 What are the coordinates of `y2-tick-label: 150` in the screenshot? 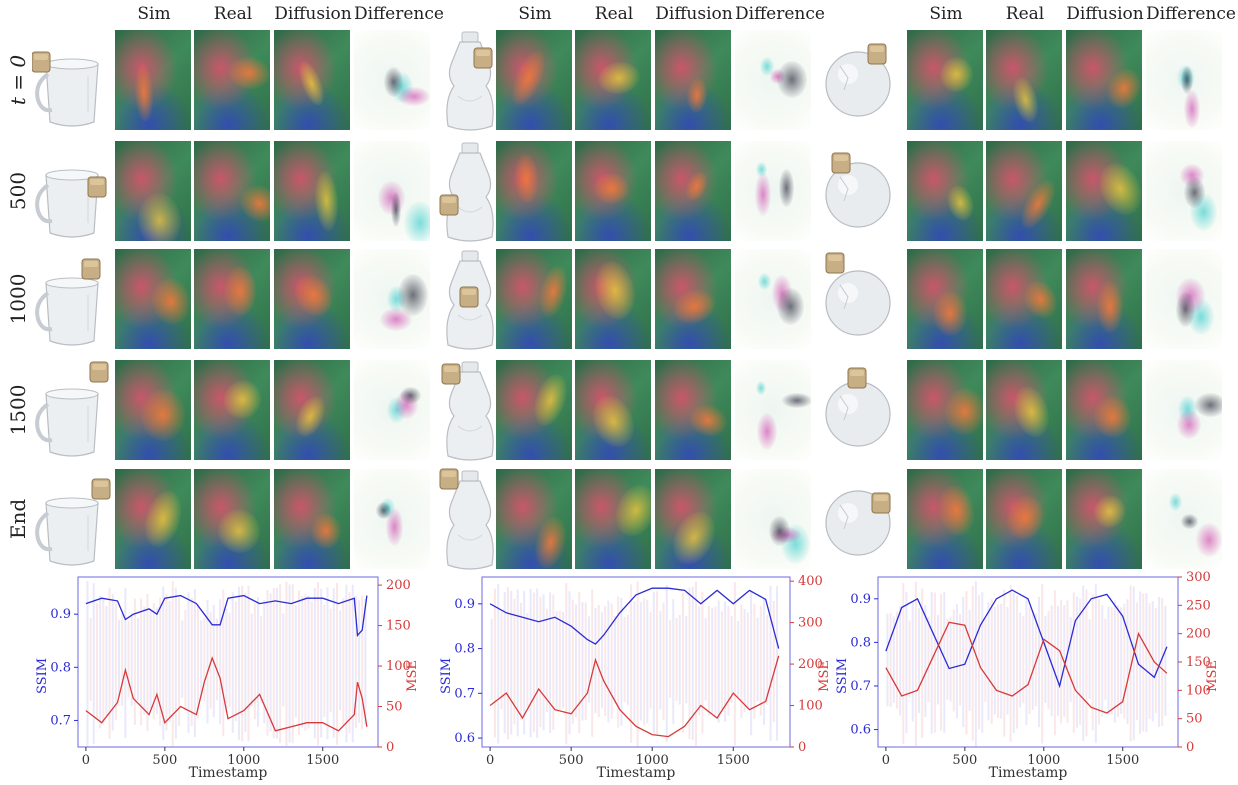 It's located at (398, 626).